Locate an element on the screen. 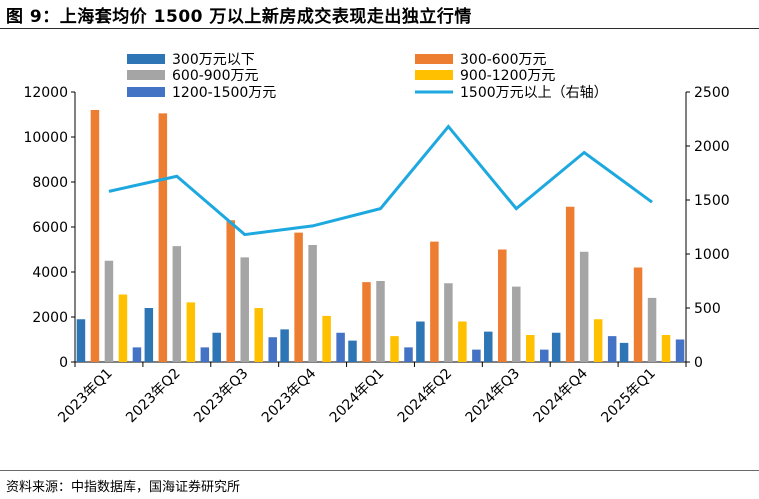  x-tick-label: 2024年Q4 is located at coordinates (560, 395).